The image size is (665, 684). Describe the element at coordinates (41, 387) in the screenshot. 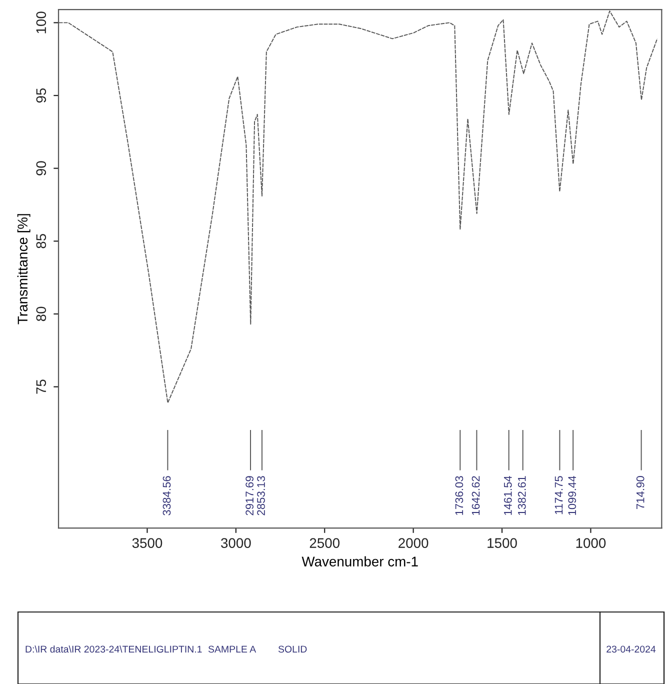

I see `y-tick-label: 75` at that location.